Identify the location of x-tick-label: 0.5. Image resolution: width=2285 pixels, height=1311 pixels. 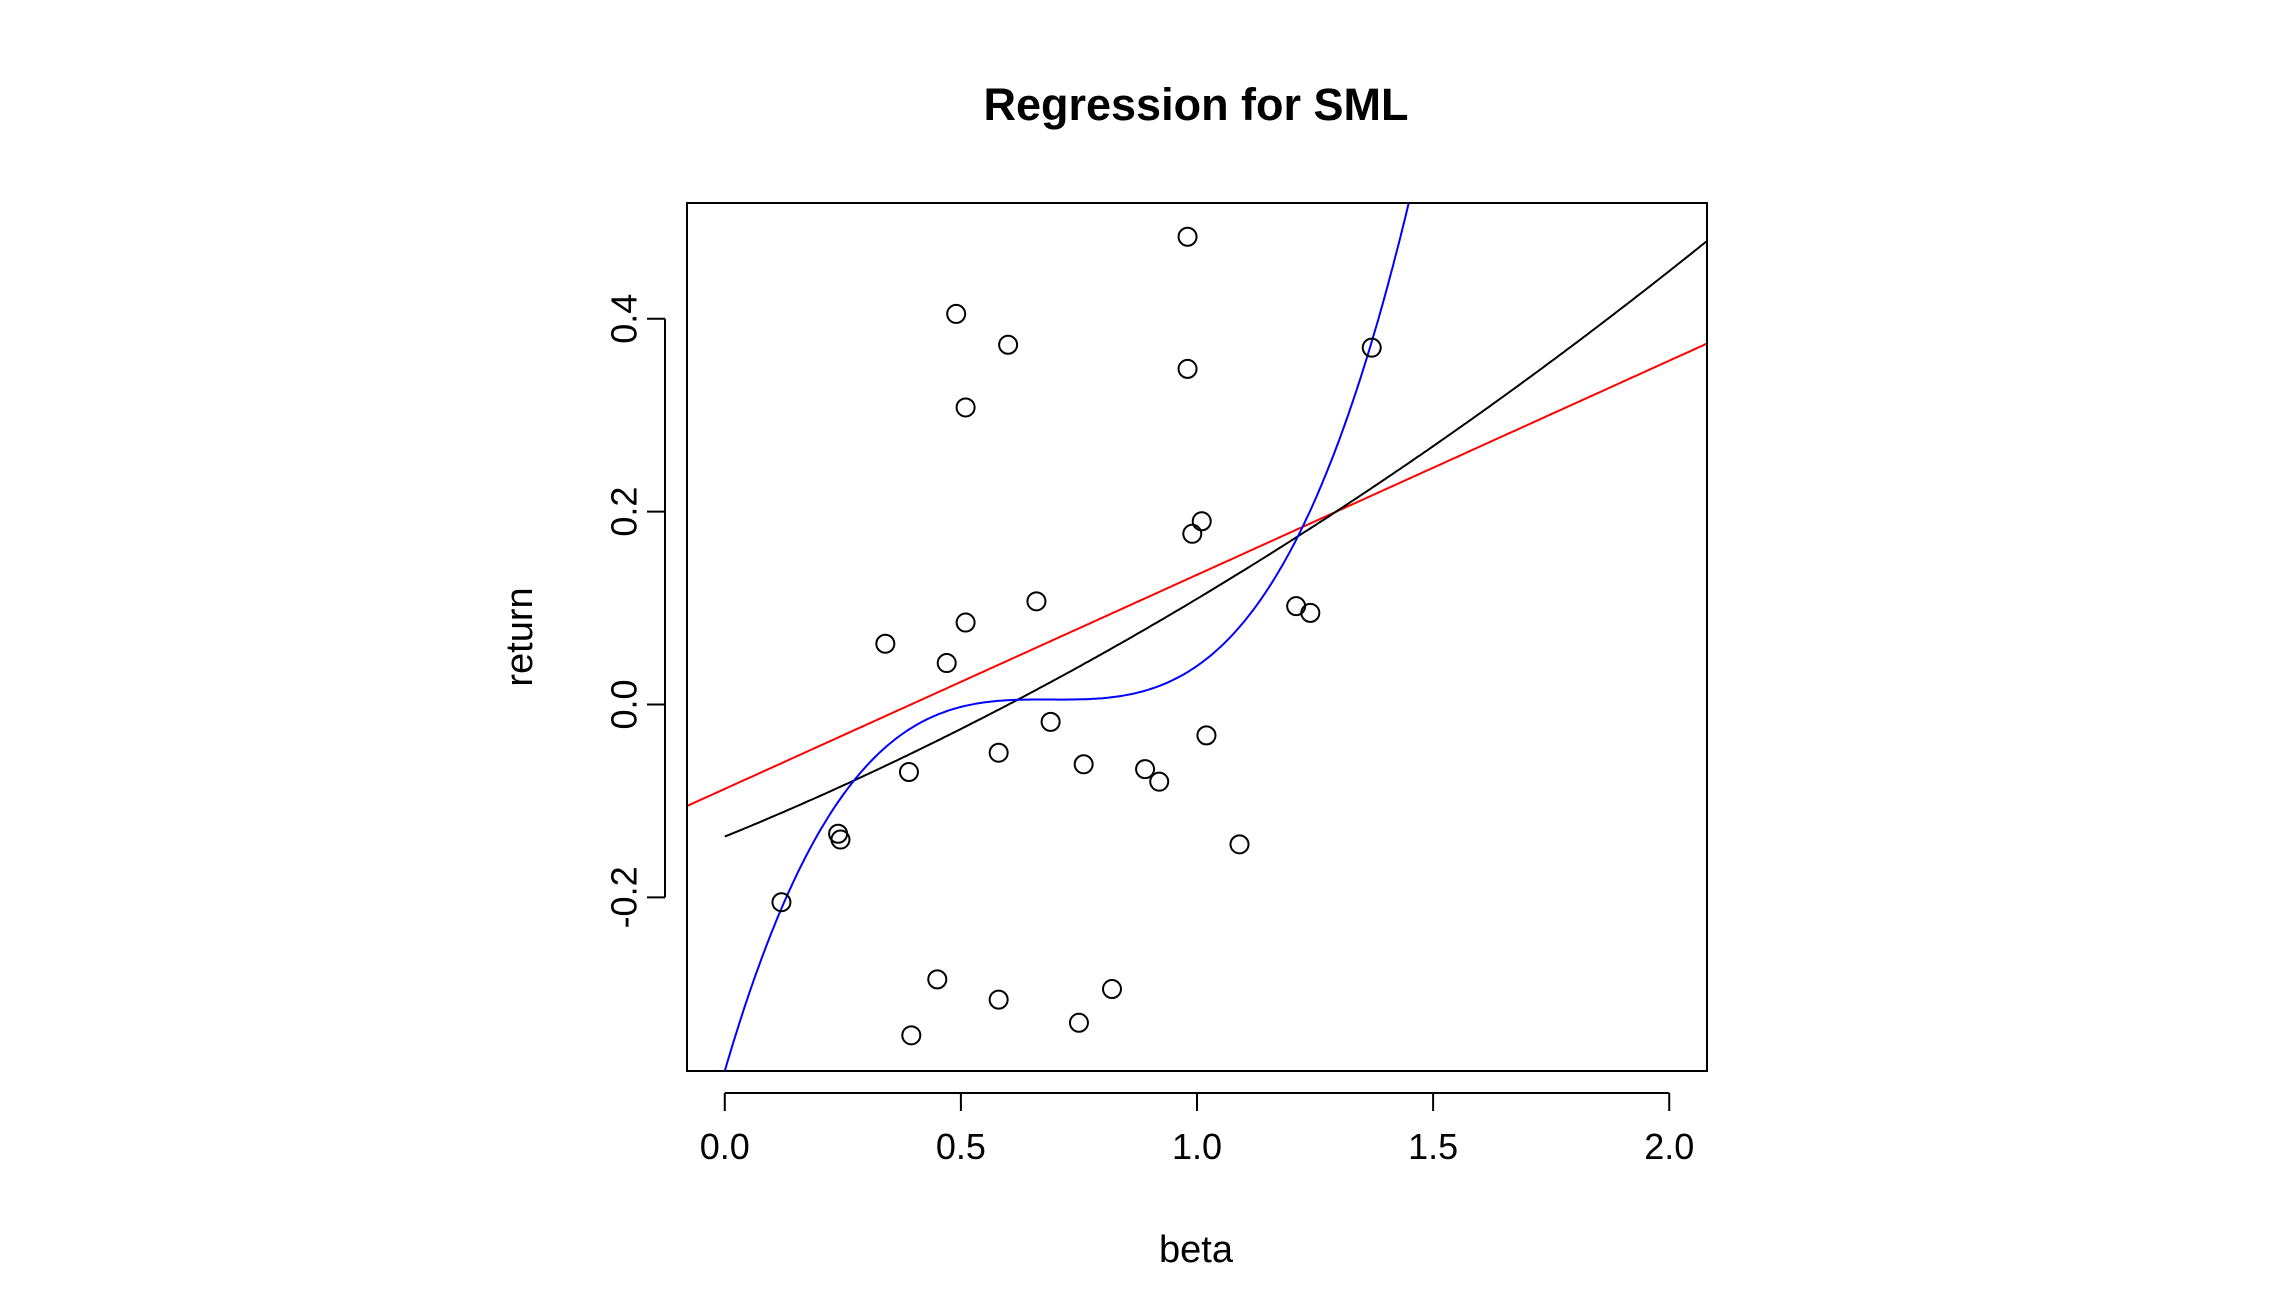
(961, 1146).